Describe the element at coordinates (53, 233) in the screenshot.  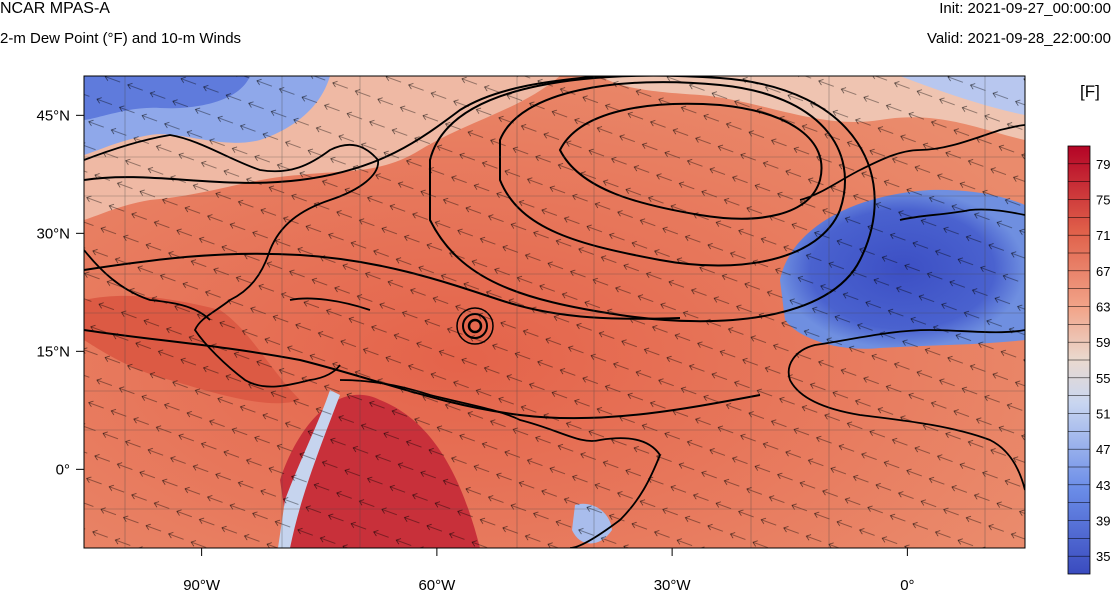
I see `y-tick-label: 30°N` at that location.